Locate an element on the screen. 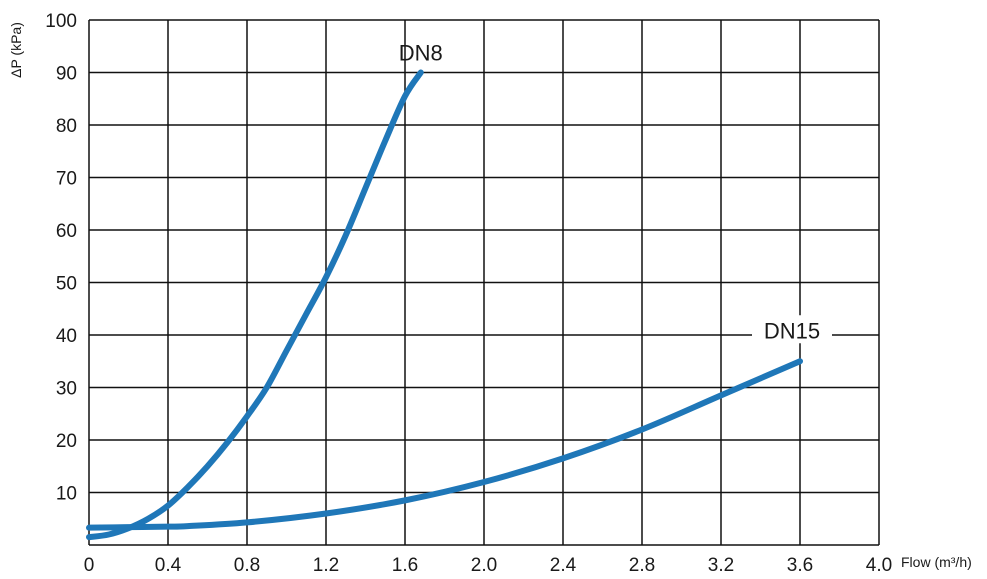 This screenshot has height=579, width=987. series-label-dn8: DN8 is located at coordinates (421, 53).